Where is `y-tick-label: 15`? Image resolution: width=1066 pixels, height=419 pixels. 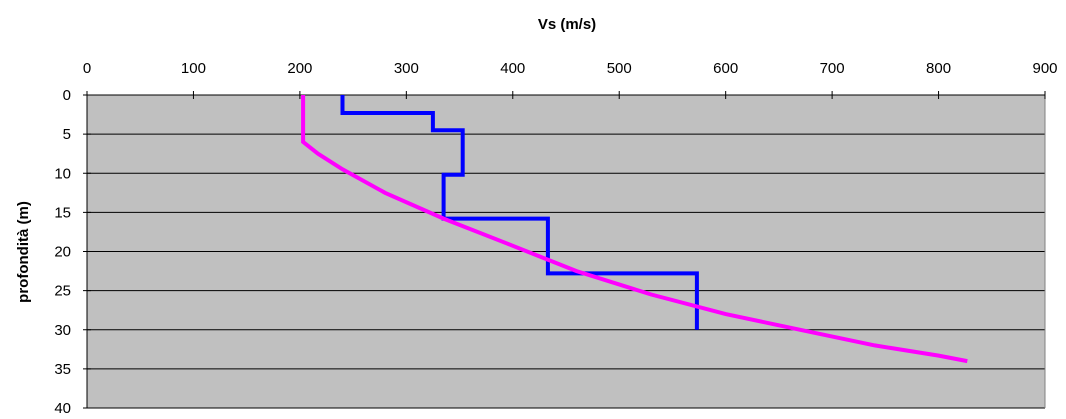
y-tick-label: 15 is located at coordinates (62, 212).